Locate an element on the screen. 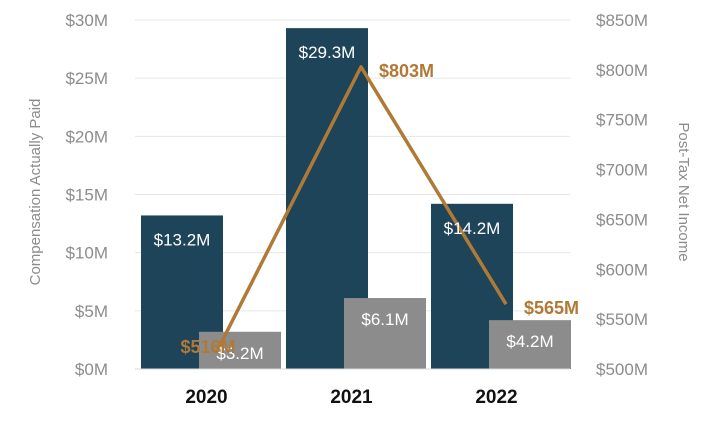 This screenshot has height=426, width=720. y2-tick-label: $500M is located at coordinates (622, 369).